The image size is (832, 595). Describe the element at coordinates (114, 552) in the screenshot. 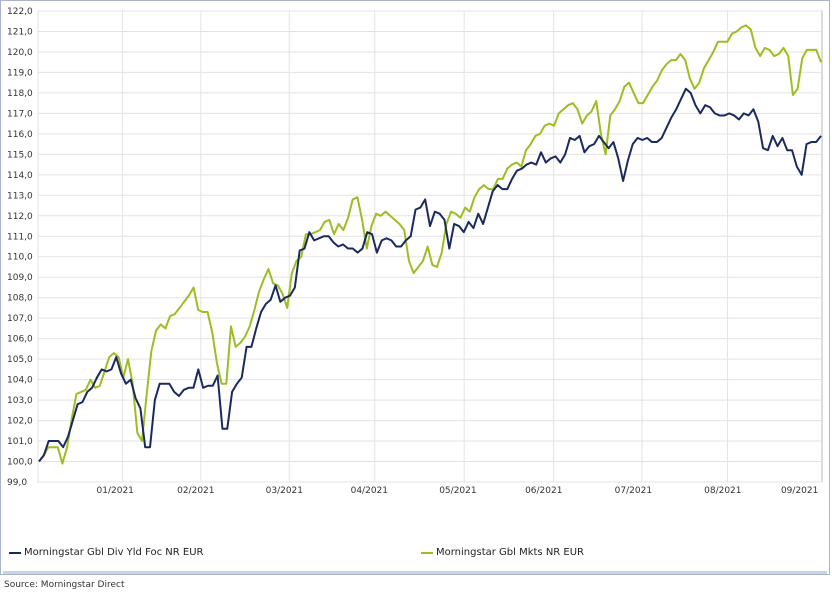

I see `legend-label-div-yld: Morningstar Gbl Div Yld Foc NR EUR` at that location.